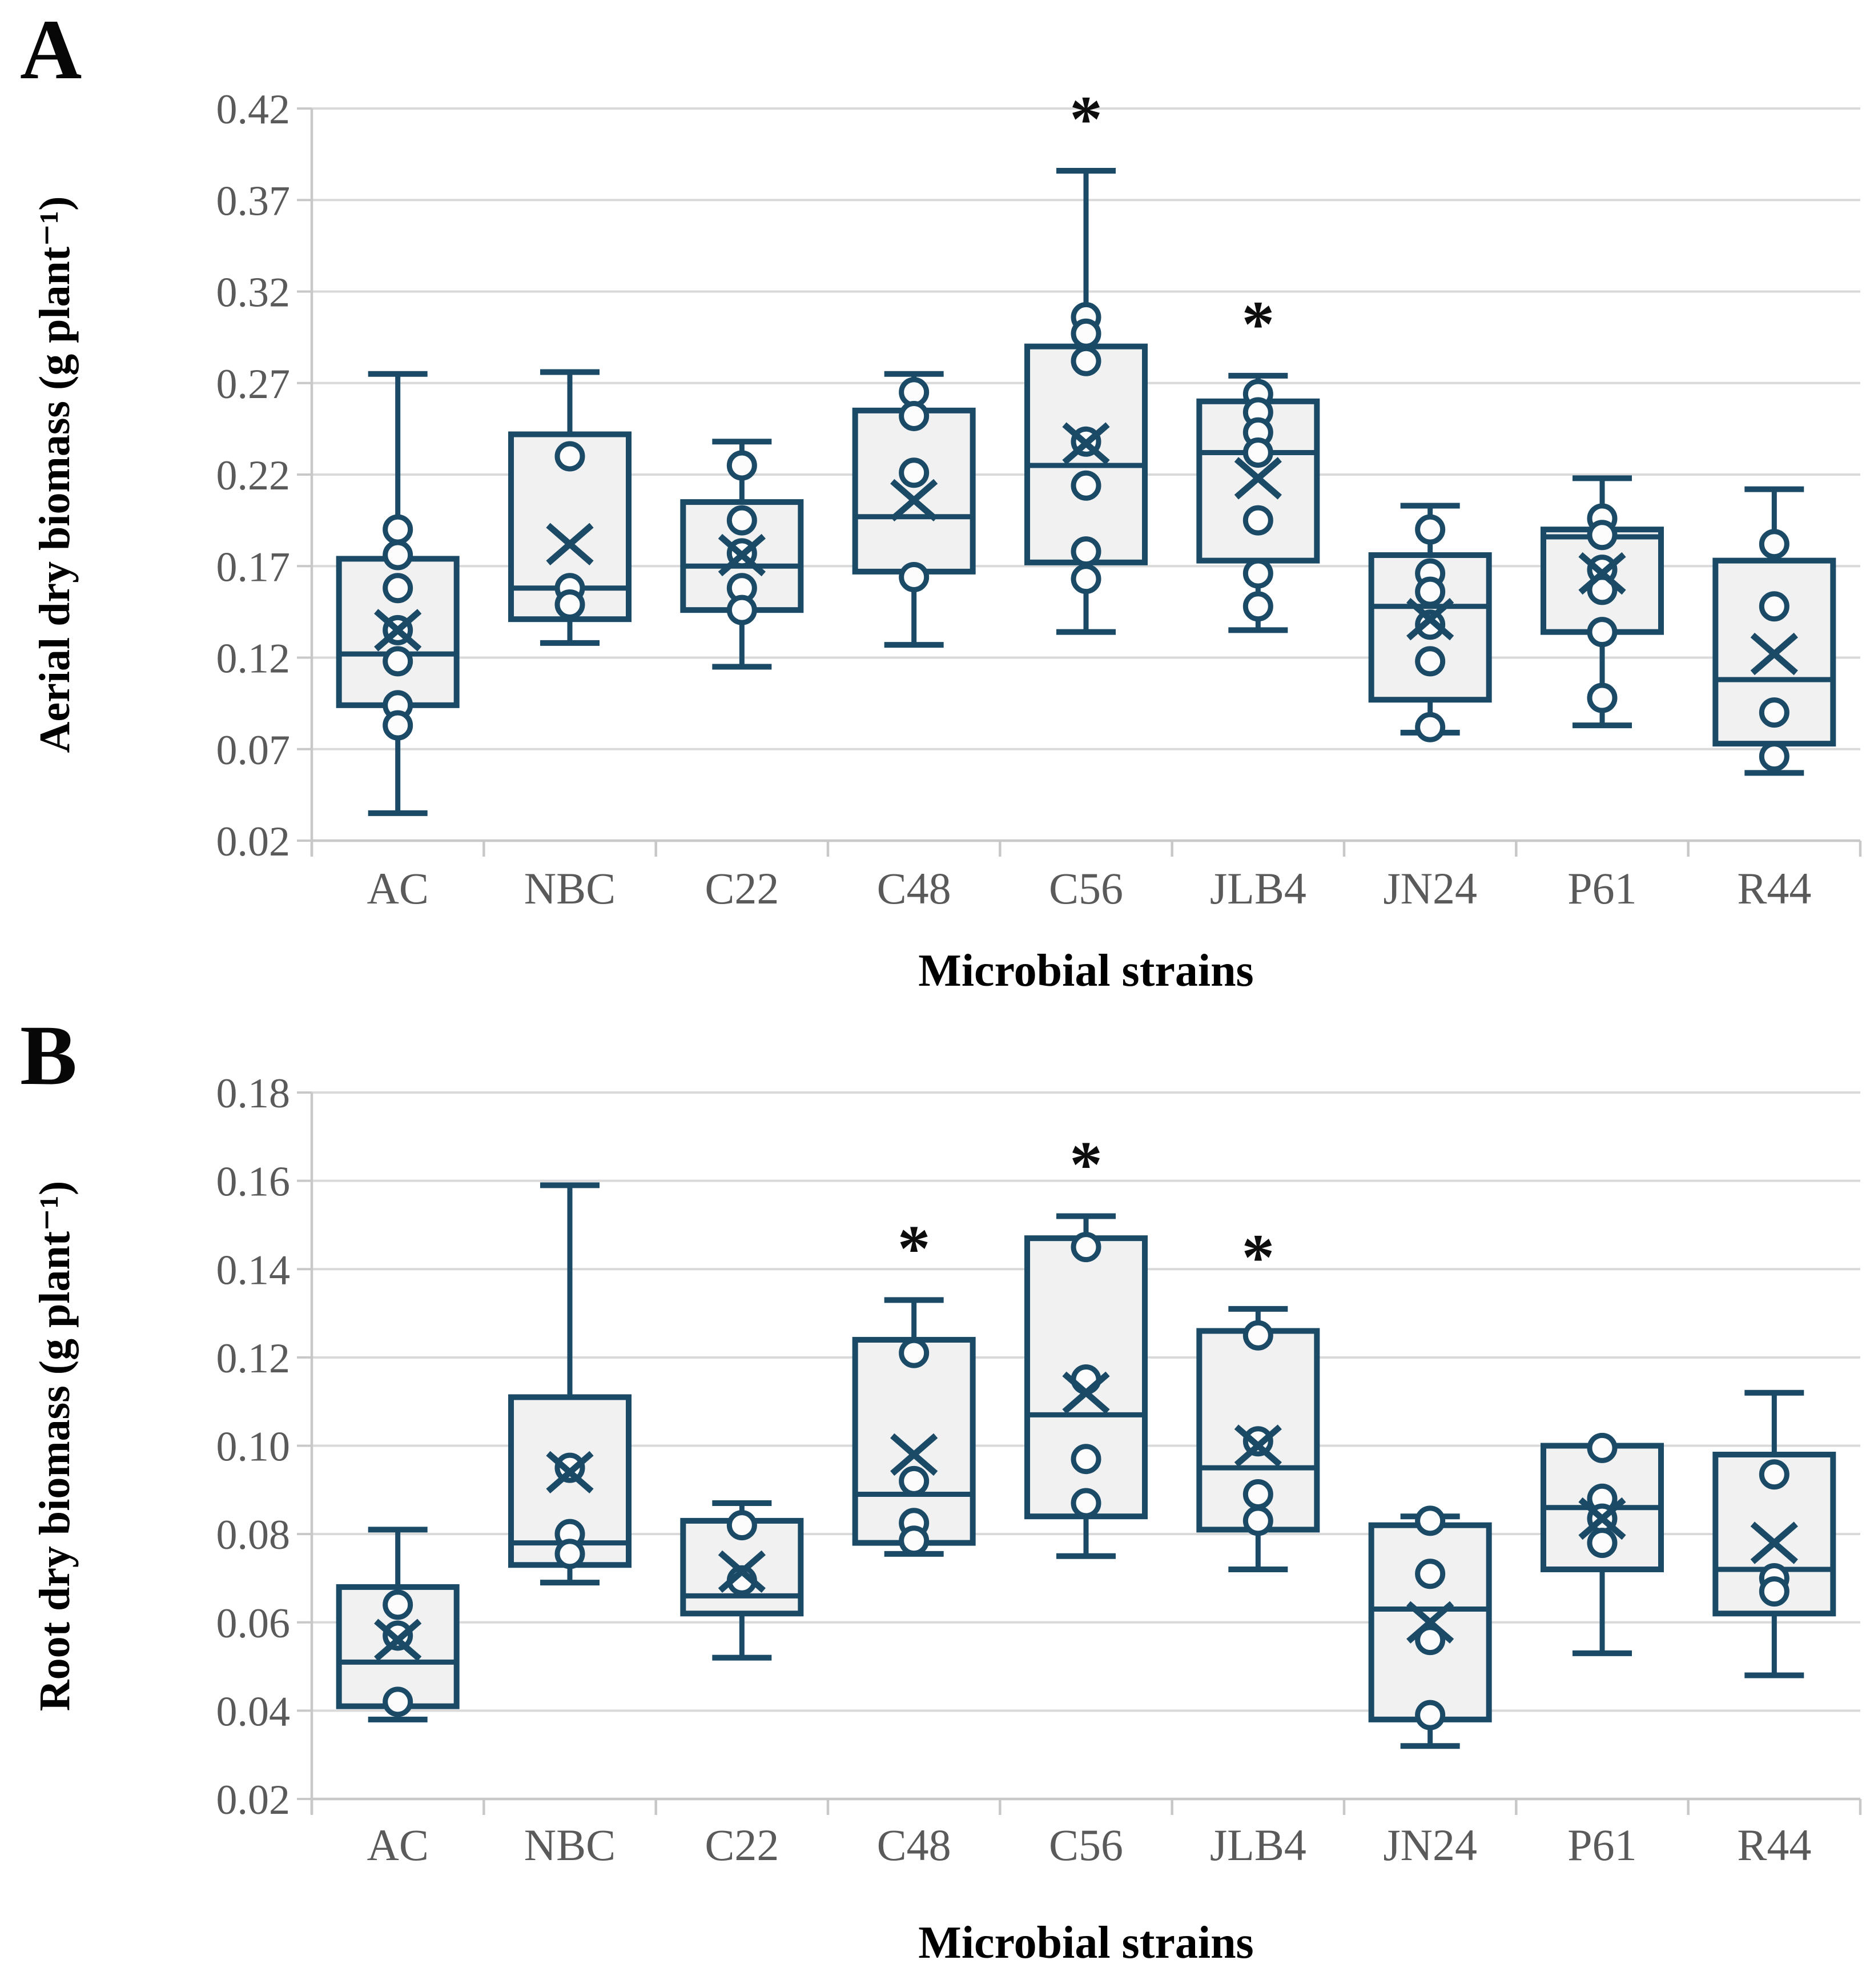 The width and height of the screenshot is (1866, 1988). I want to click on panel-b-letter: B, so click(49, 1055).